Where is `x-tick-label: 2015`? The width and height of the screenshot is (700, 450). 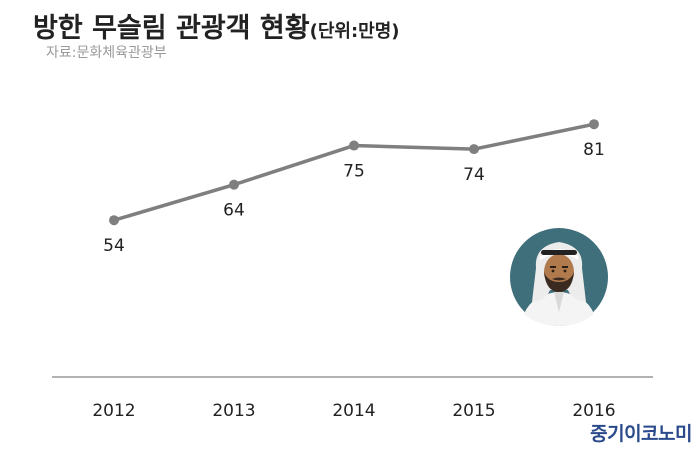
x-tick-label: 2015 is located at coordinates (473, 411).